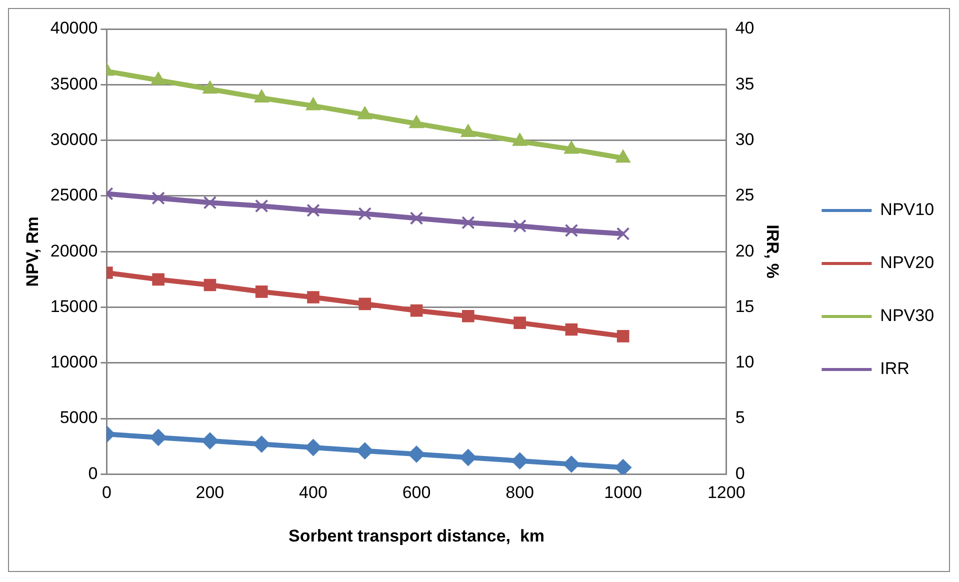 The image size is (959, 582). What do you see at coordinates (74, 195) in the screenshot?
I see `y-tick-label: 25000` at bounding box center [74, 195].